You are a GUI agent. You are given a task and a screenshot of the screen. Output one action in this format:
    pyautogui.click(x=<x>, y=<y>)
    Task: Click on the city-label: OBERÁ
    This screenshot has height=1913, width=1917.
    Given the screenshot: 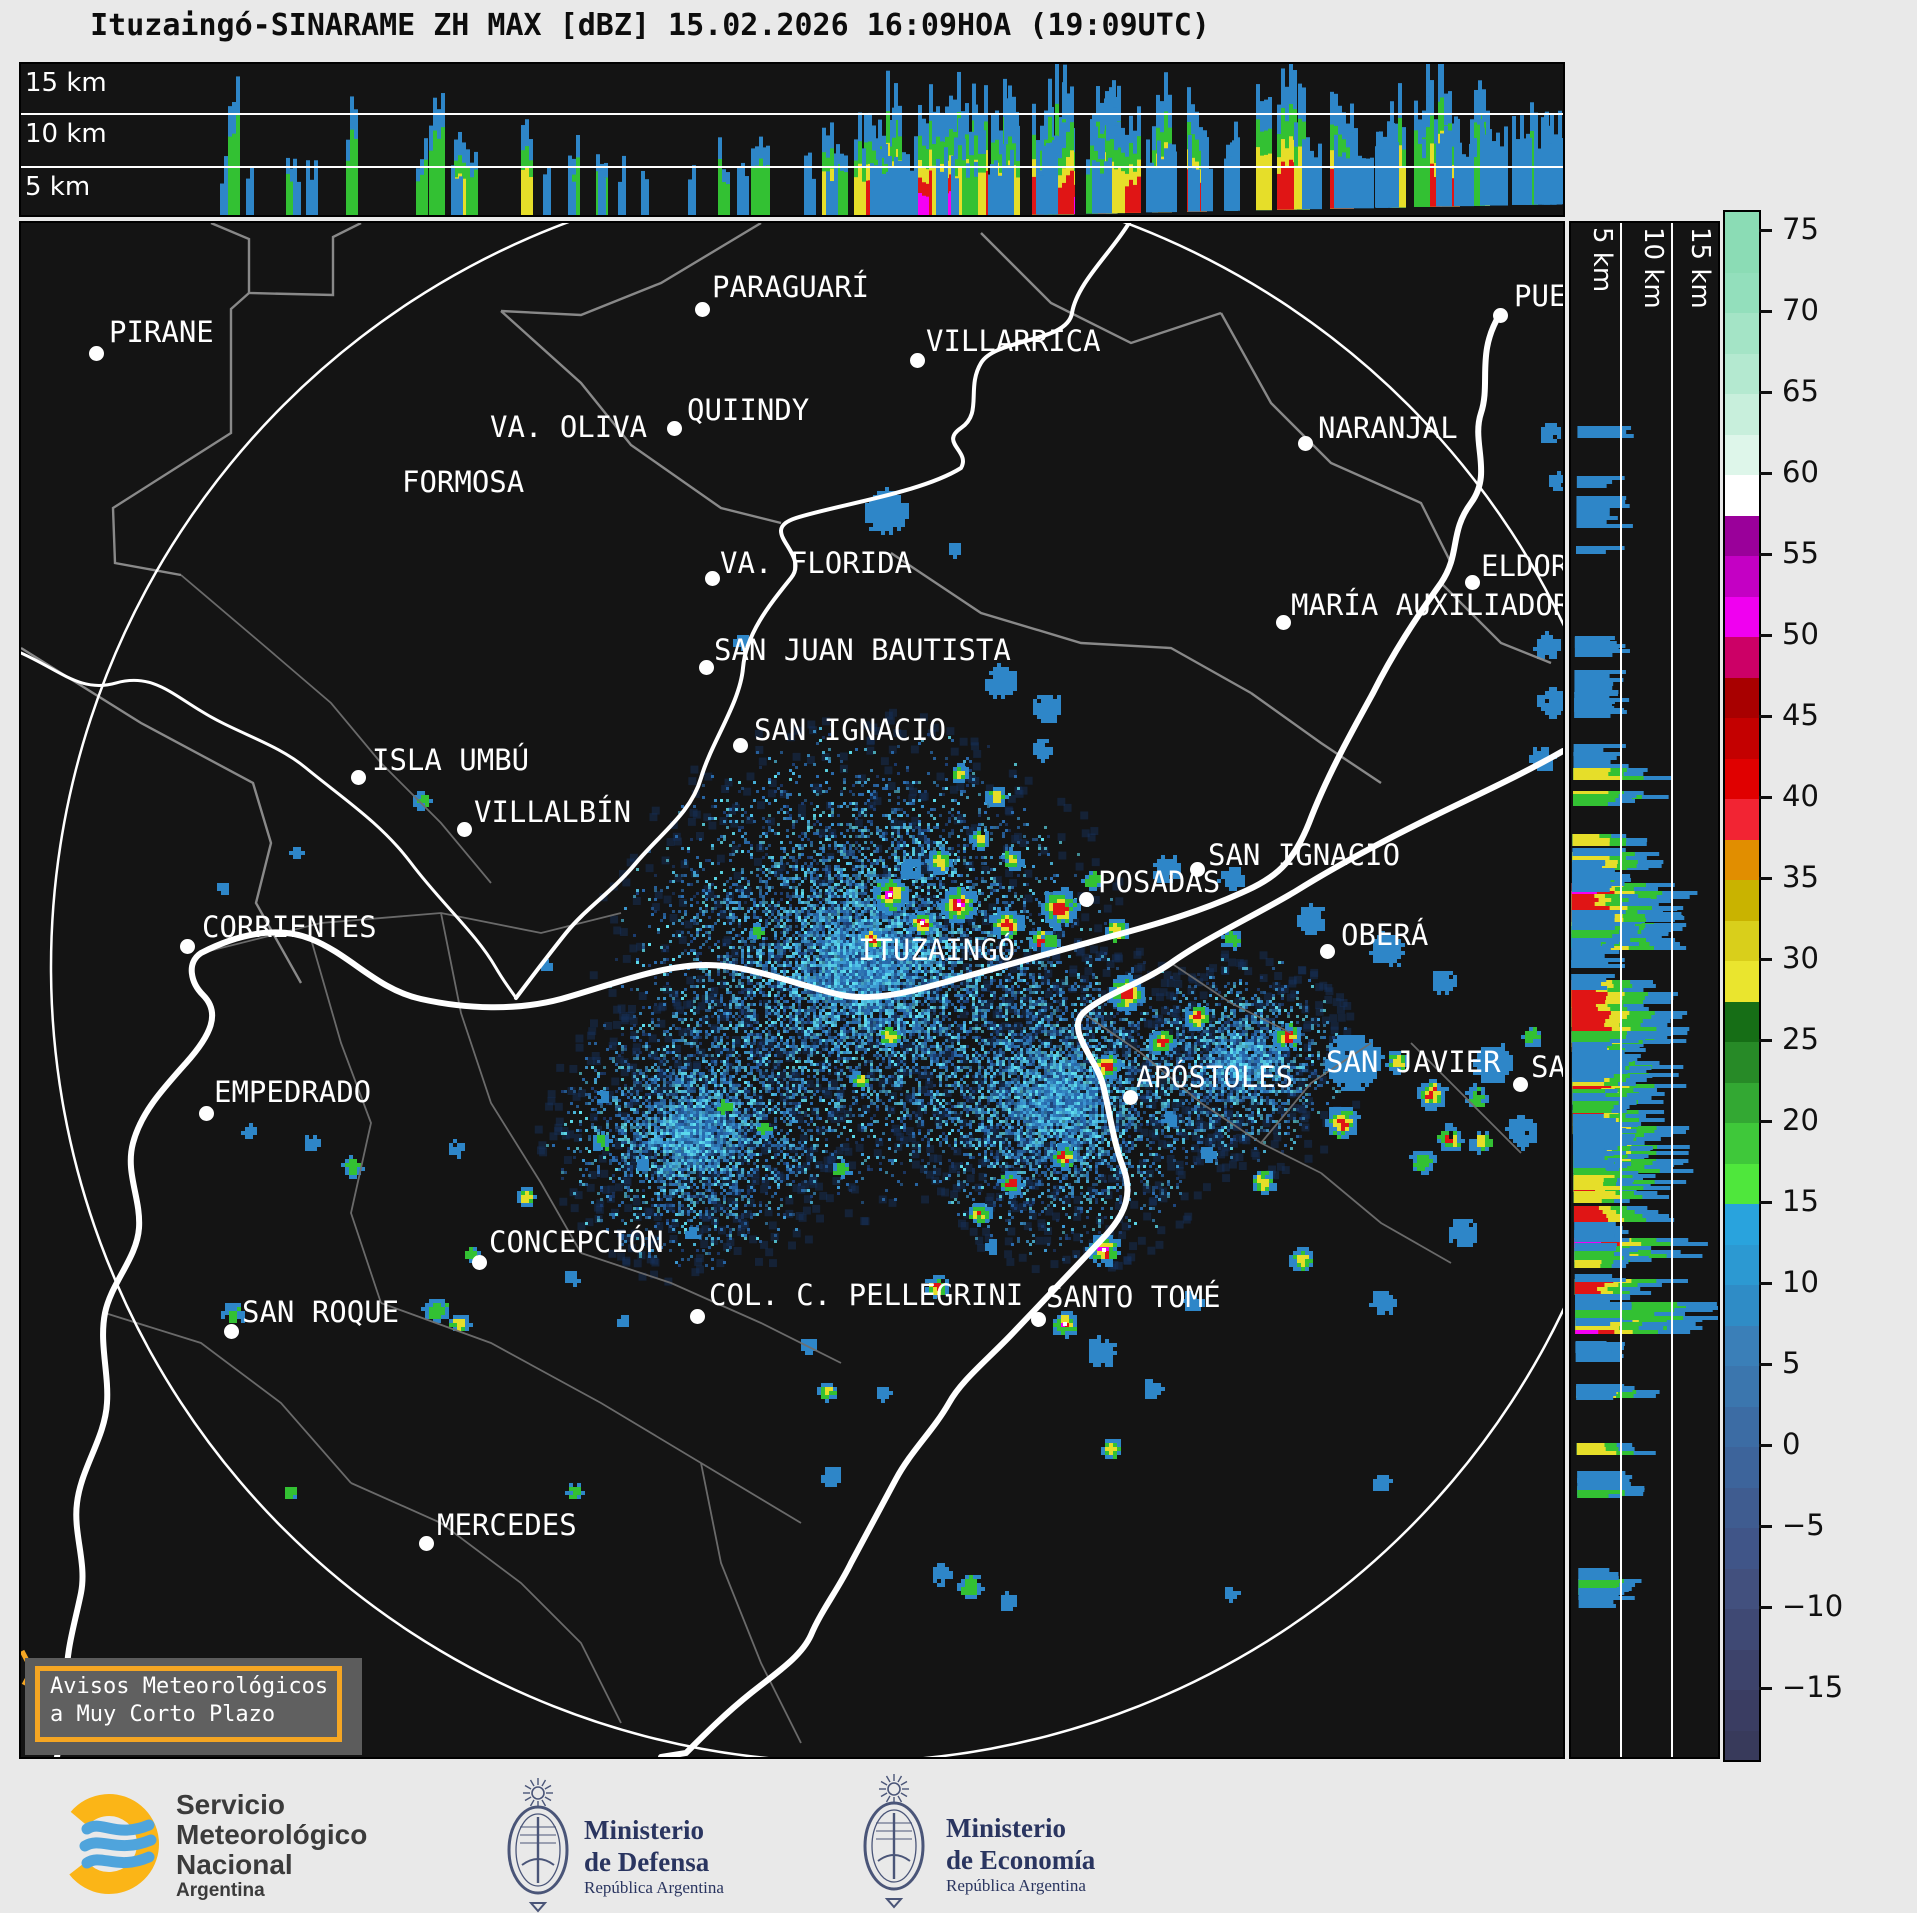 What is the action you would take?
    pyautogui.click(x=1385, y=935)
    